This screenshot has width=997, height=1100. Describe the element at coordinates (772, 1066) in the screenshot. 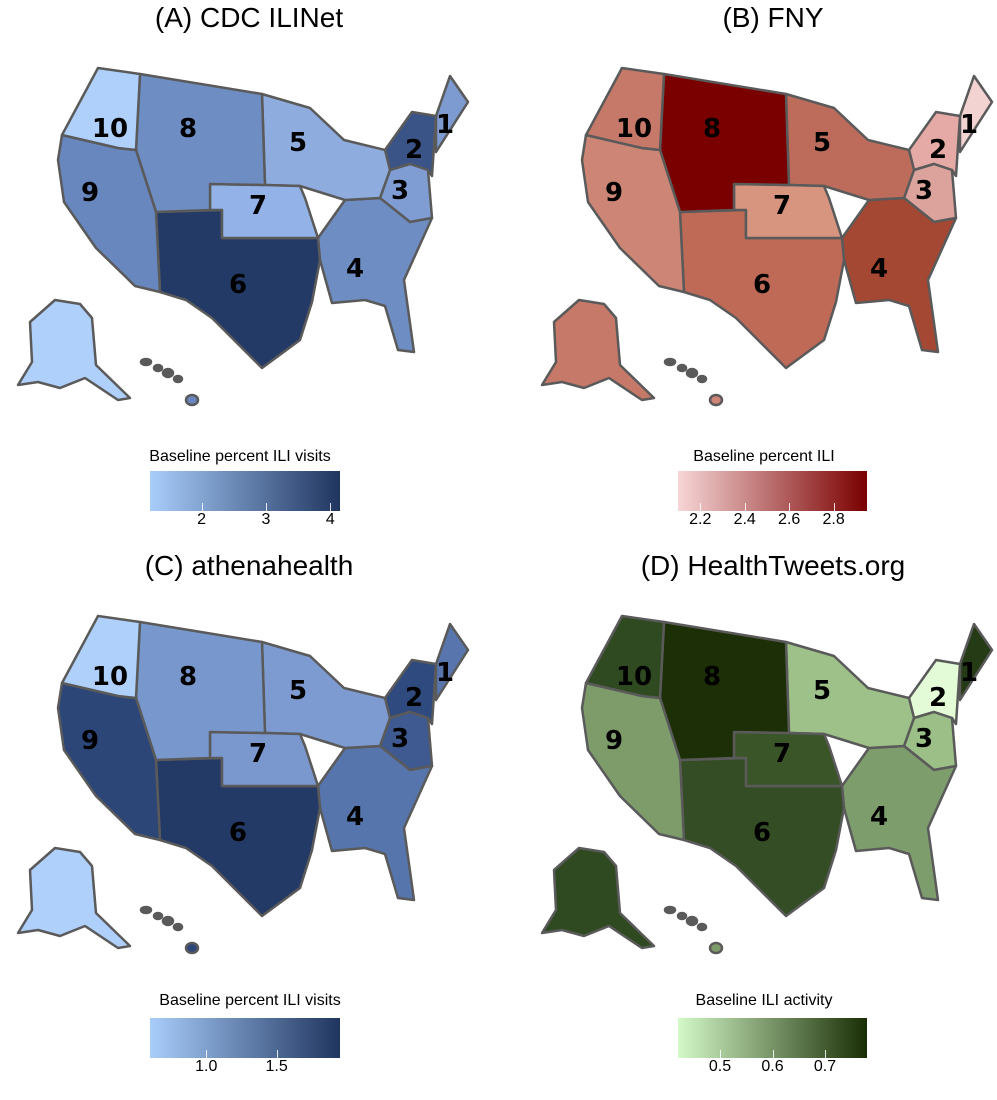

I see `legend-tick-label: 0.6` at that location.